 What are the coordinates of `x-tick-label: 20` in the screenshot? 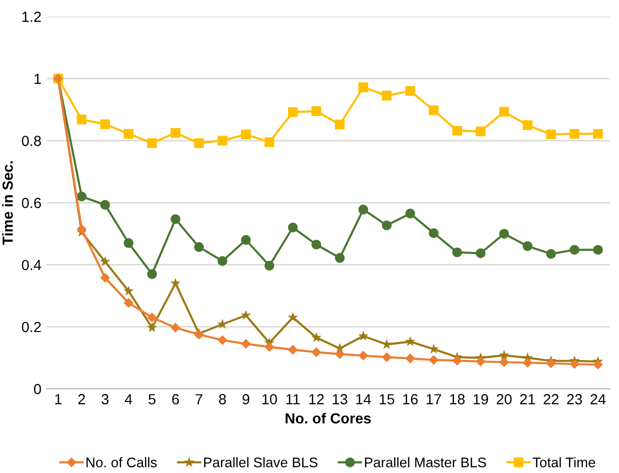 It's located at (504, 399).